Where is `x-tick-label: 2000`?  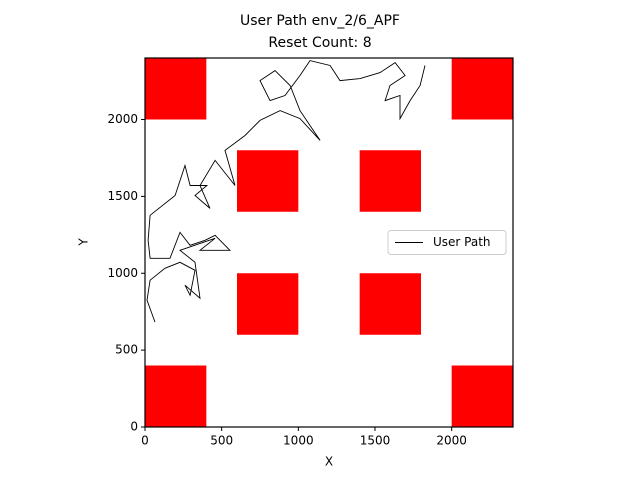 x-tick-label: 2000 is located at coordinates (451, 441).